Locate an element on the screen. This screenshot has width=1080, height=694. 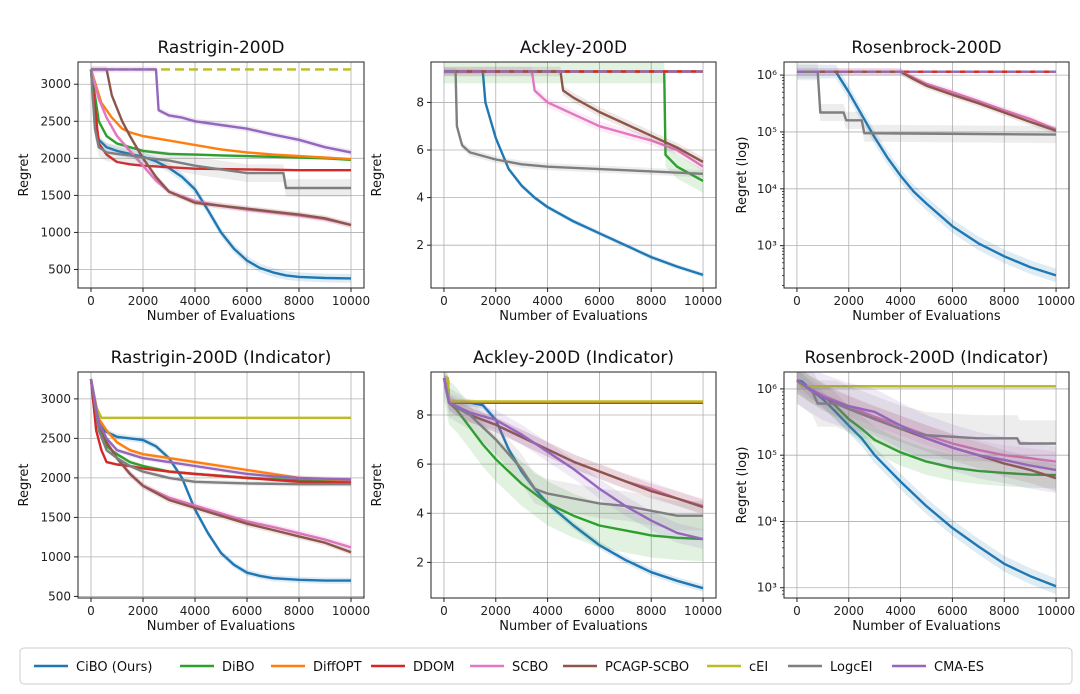
line-scbo is located at coordinates (574, 119).